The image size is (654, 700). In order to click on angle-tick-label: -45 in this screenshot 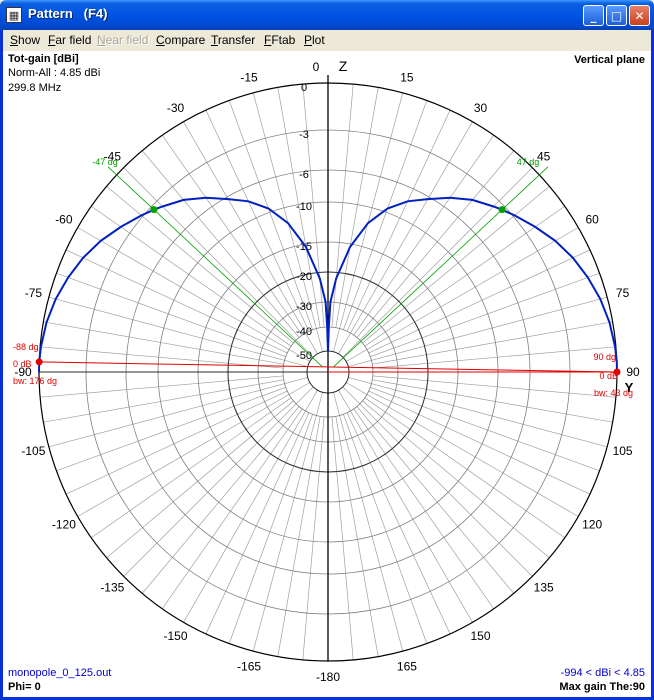, I will do `click(113, 156)`.